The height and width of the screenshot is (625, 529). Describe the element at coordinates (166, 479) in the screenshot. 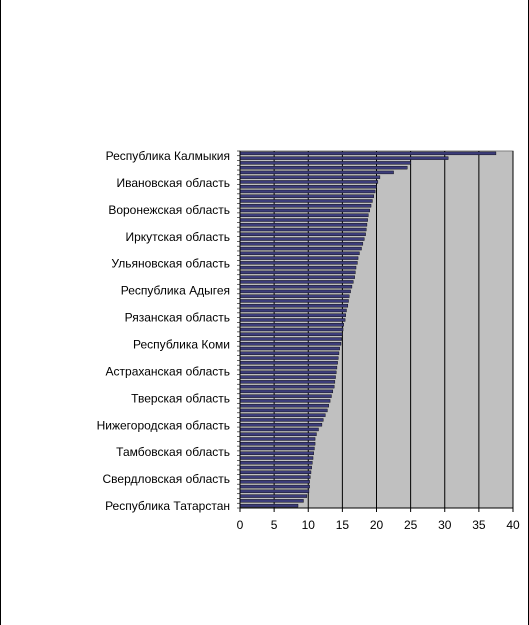

I see `category-label: Свердловская область` at that location.